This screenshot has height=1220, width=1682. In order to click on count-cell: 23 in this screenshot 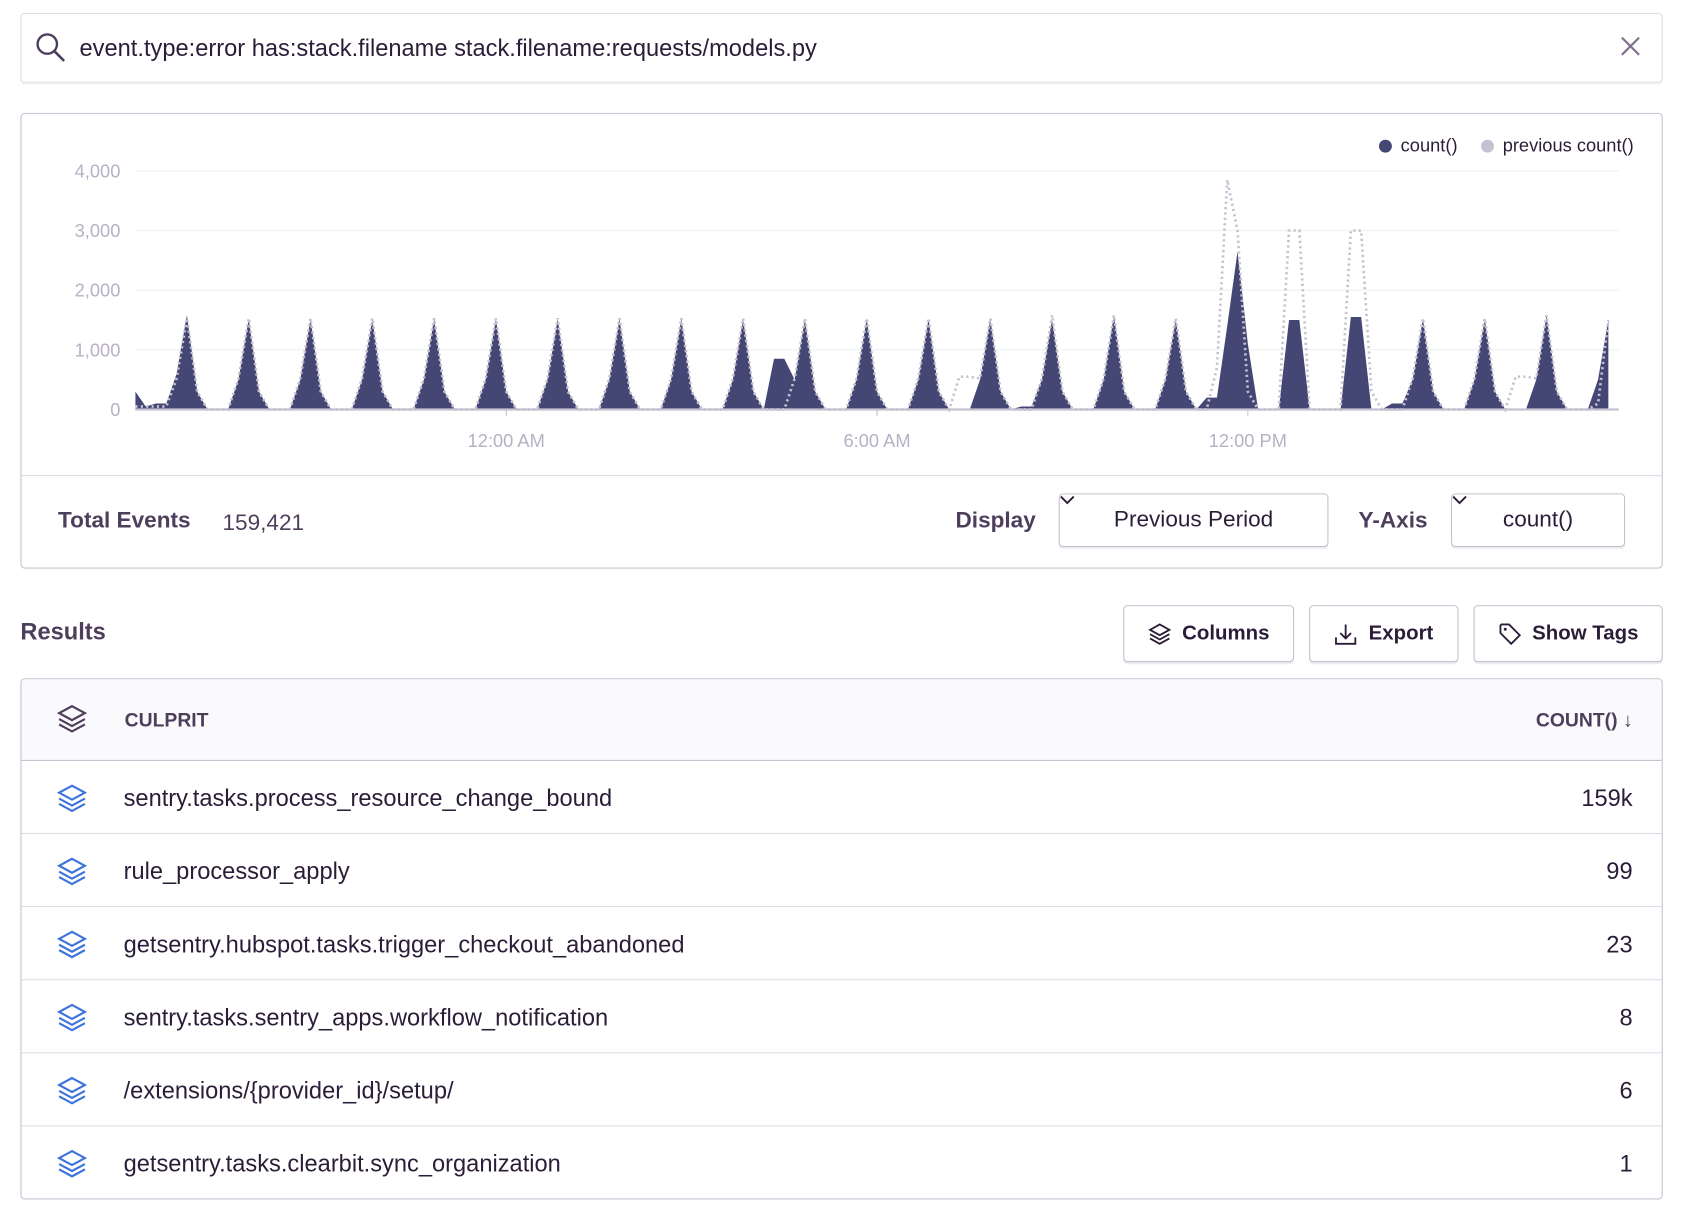, I will do `click(1619, 944)`.